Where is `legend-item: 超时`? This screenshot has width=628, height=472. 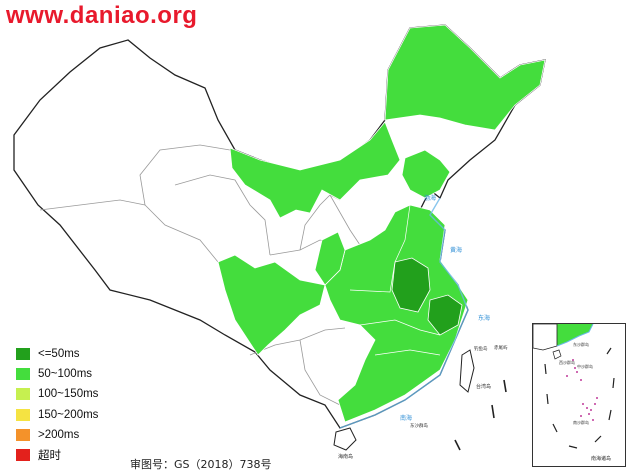
legend-item: 超时 is located at coordinates (57, 455).